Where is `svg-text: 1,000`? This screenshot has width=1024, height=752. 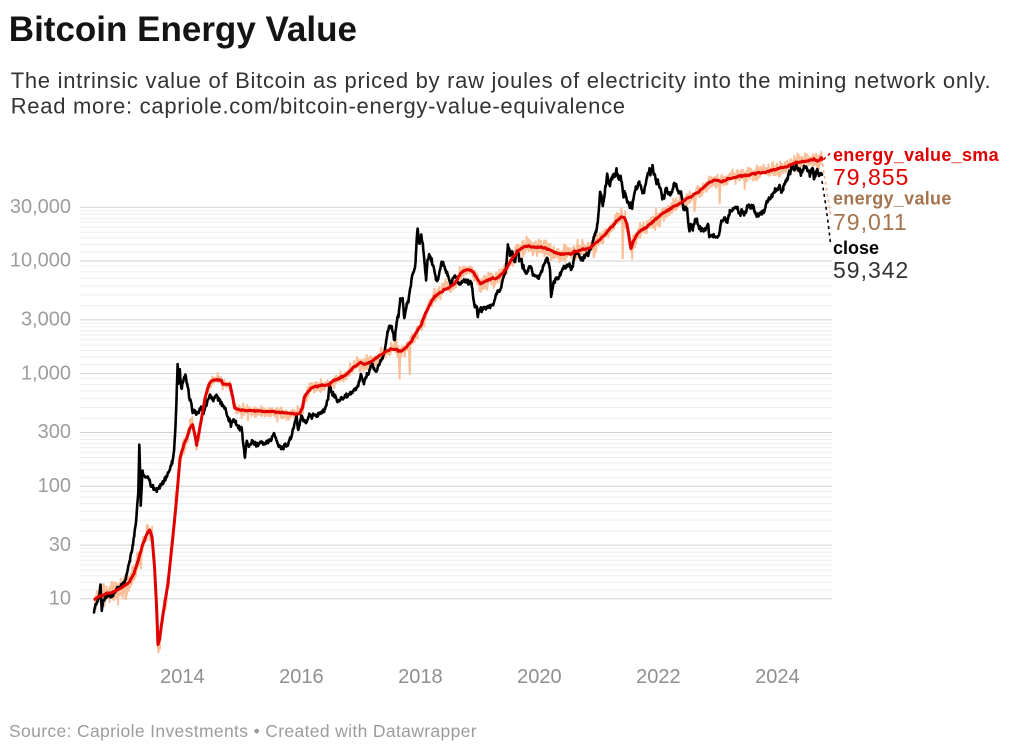
svg-text: 1,000 is located at coordinates (46, 373).